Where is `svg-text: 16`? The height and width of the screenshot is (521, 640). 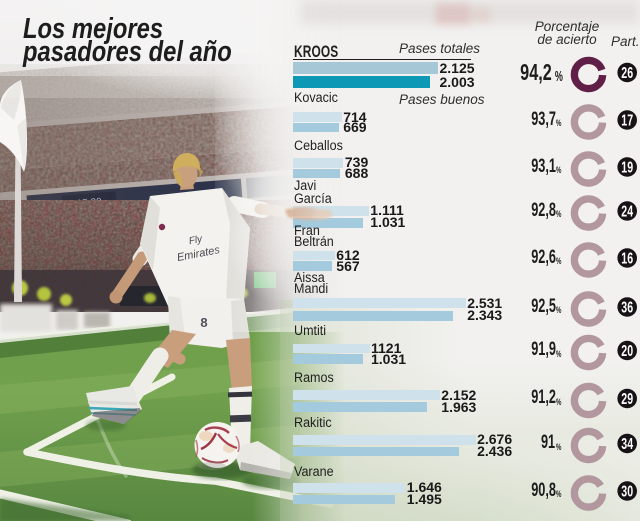
svg-text: 16 is located at coordinates (627, 259).